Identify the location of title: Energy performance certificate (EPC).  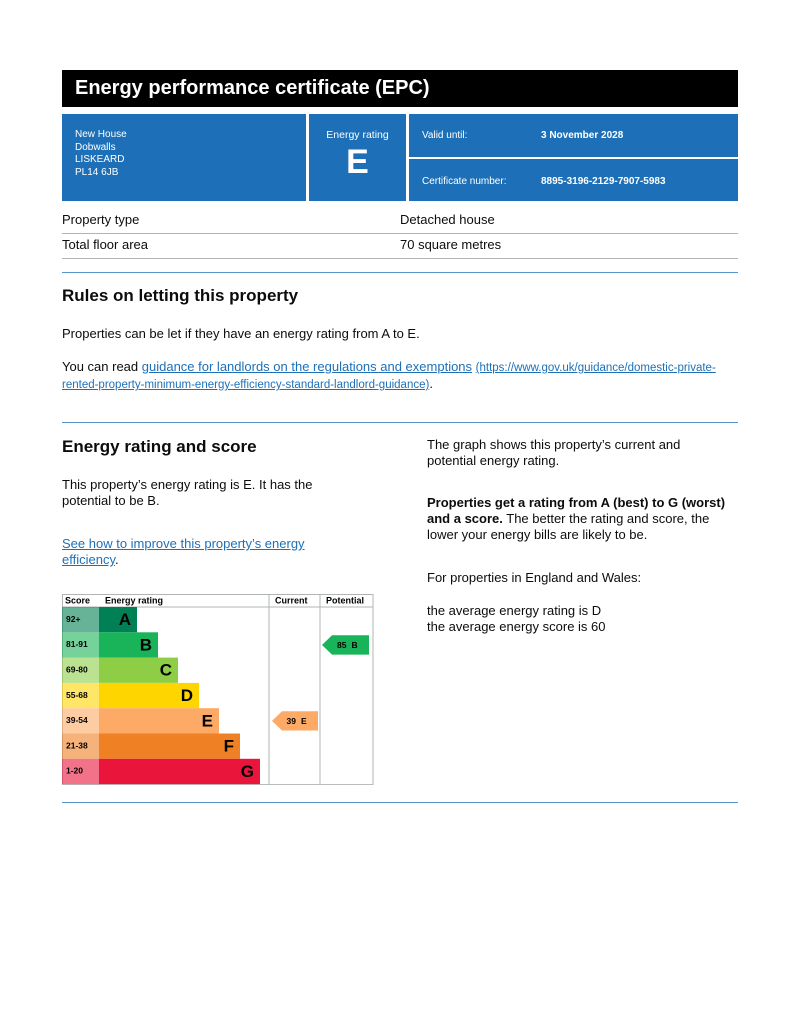
(400, 88).